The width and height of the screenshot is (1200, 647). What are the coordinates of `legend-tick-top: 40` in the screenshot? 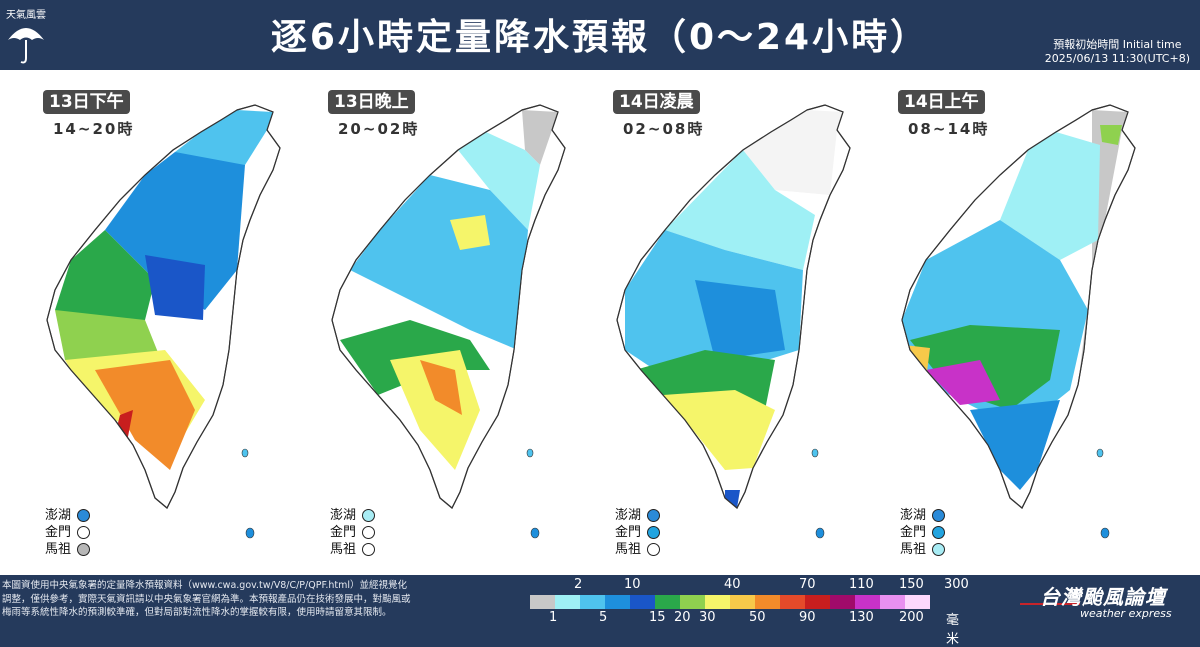 It's located at (732, 584).